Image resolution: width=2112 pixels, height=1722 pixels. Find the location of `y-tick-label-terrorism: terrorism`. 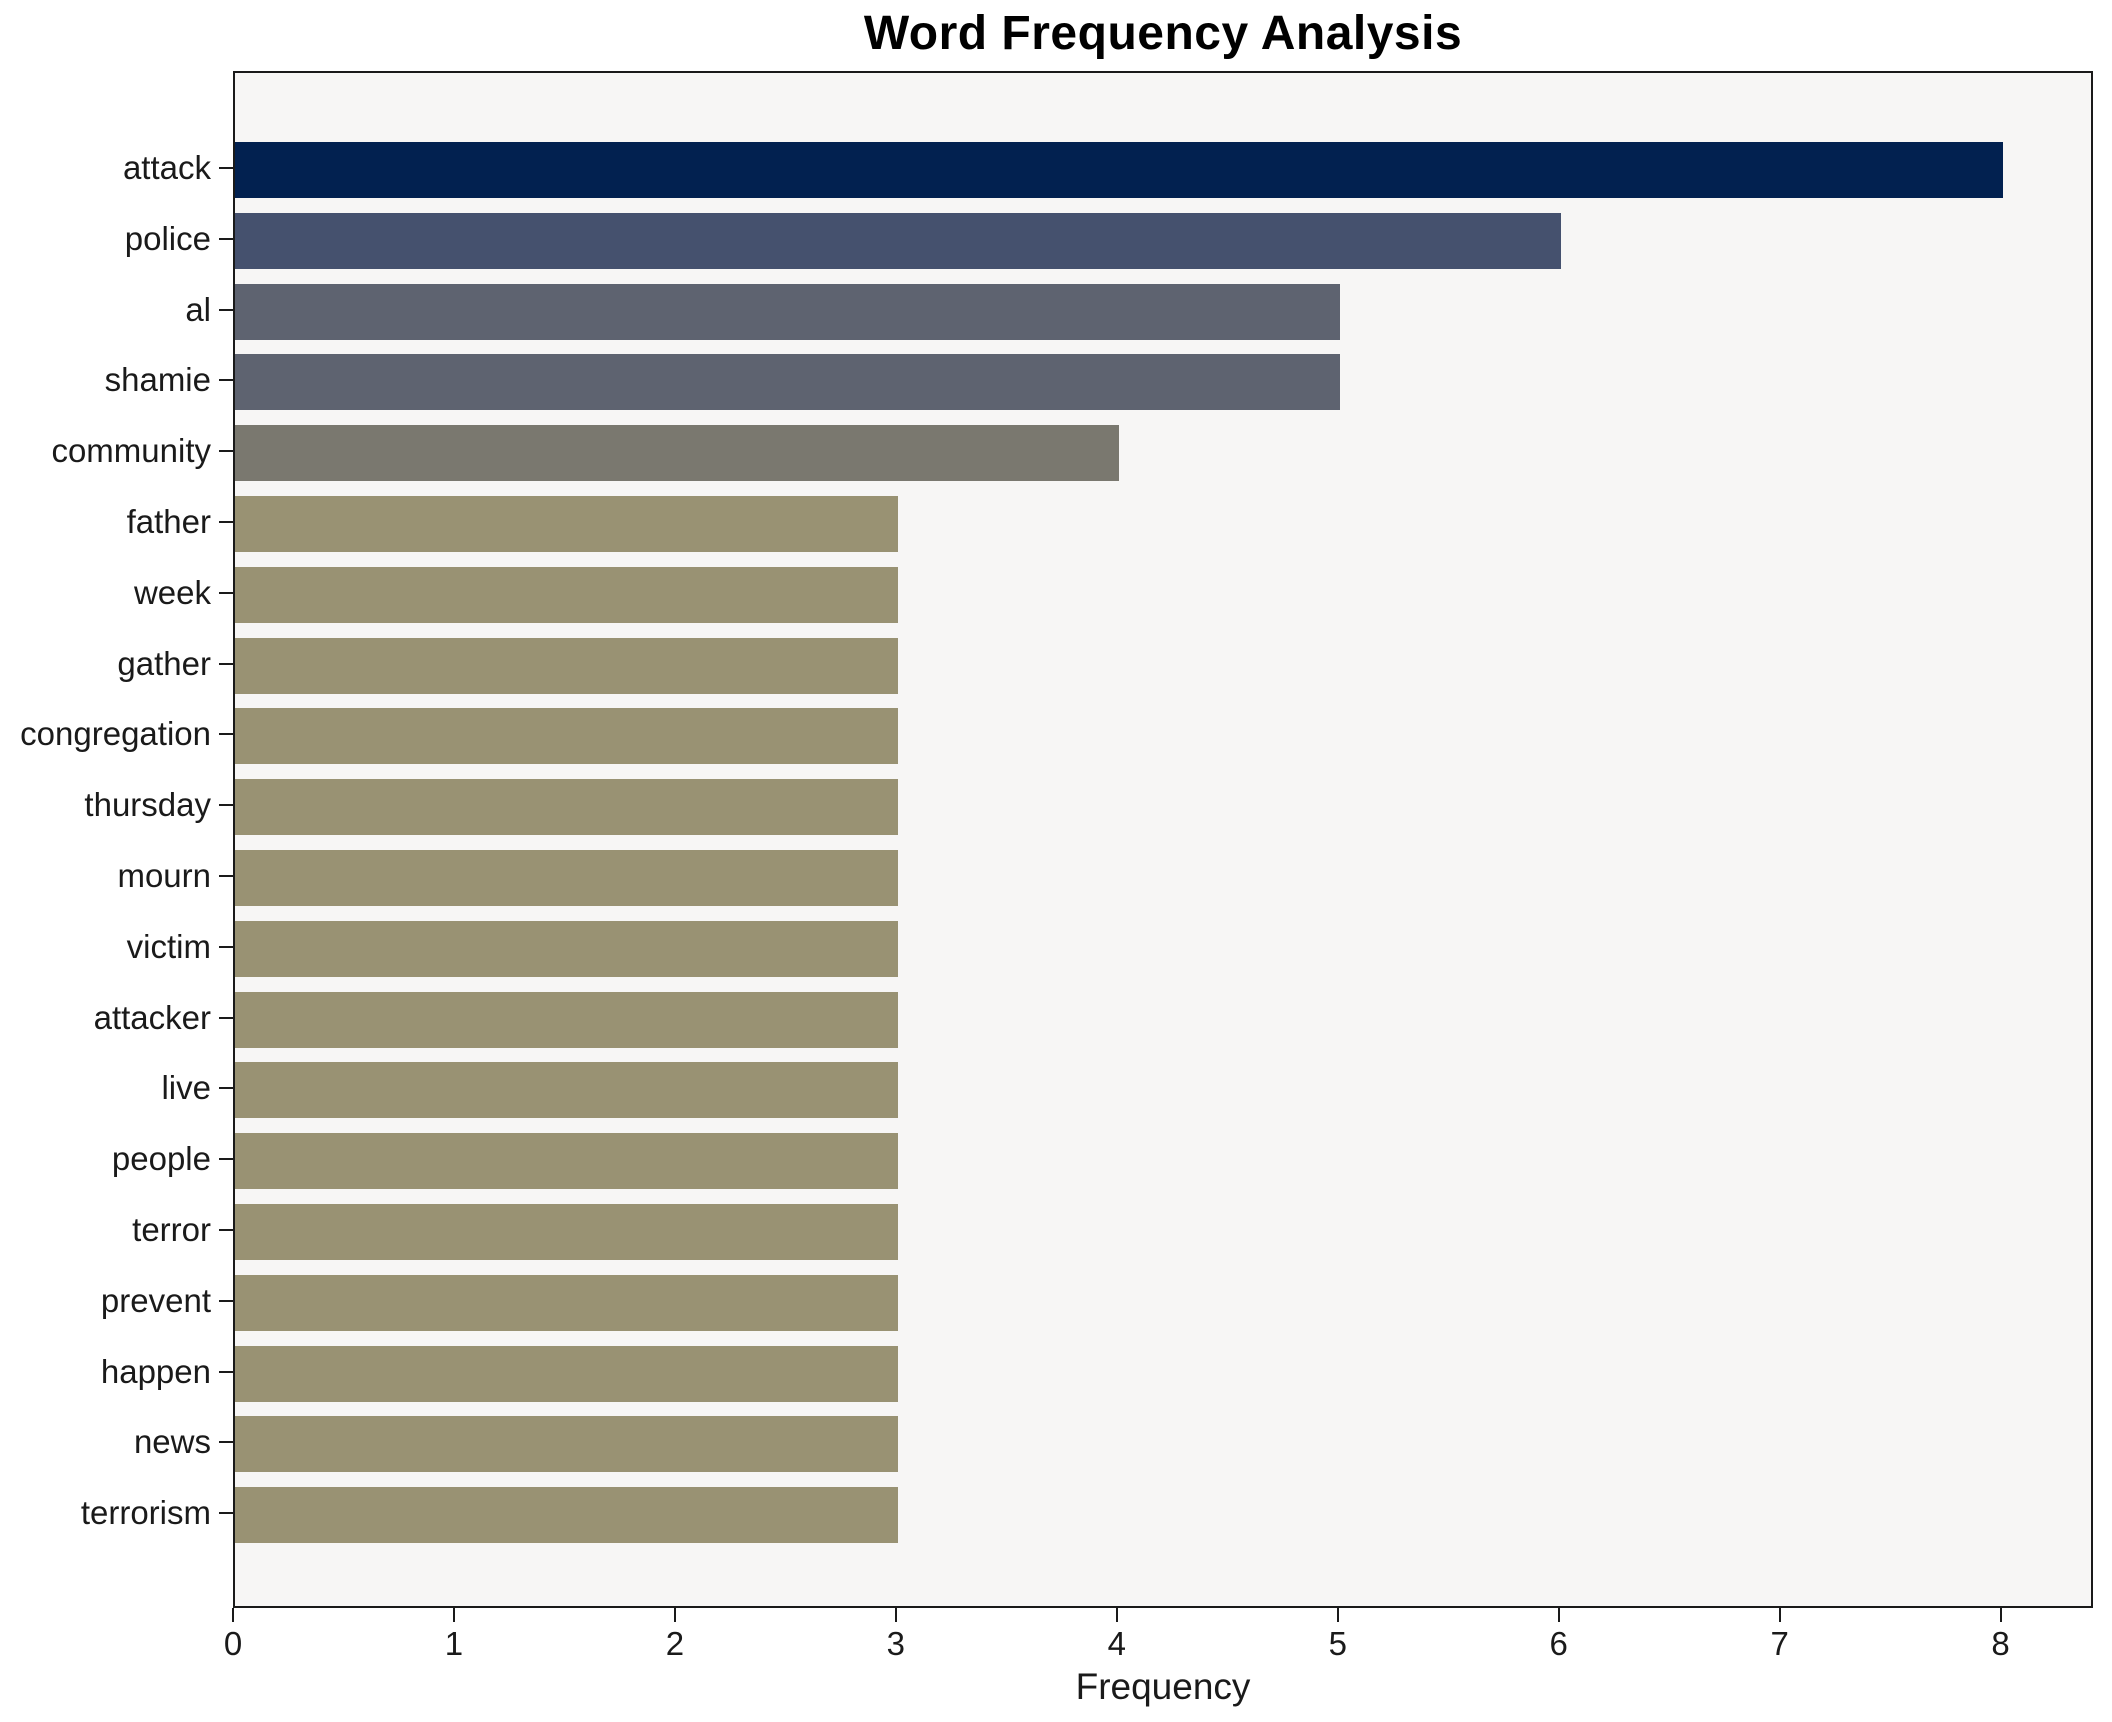

y-tick-label-terrorism: terrorism is located at coordinates (145, 1513).